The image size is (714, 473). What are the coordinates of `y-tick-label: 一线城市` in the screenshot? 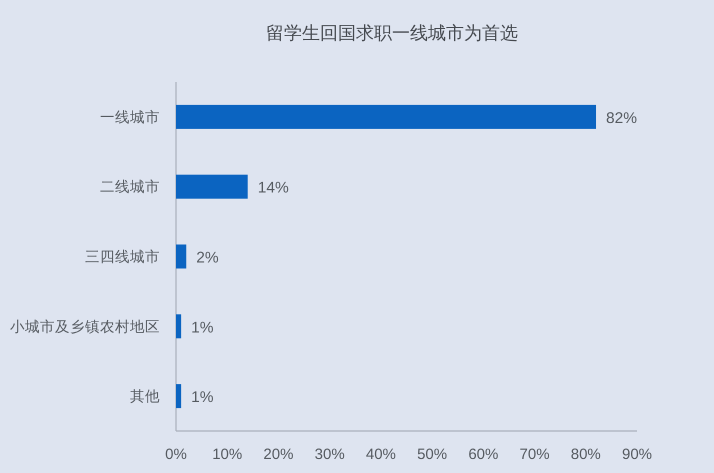 It's located at (130, 117).